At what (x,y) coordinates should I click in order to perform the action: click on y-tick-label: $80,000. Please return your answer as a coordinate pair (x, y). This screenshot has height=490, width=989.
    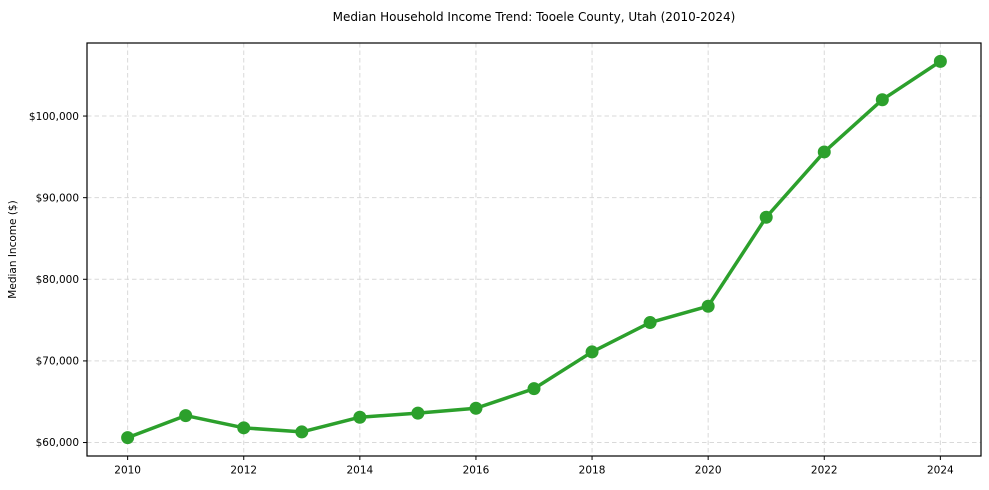
    Looking at the image, I should click on (57, 280).